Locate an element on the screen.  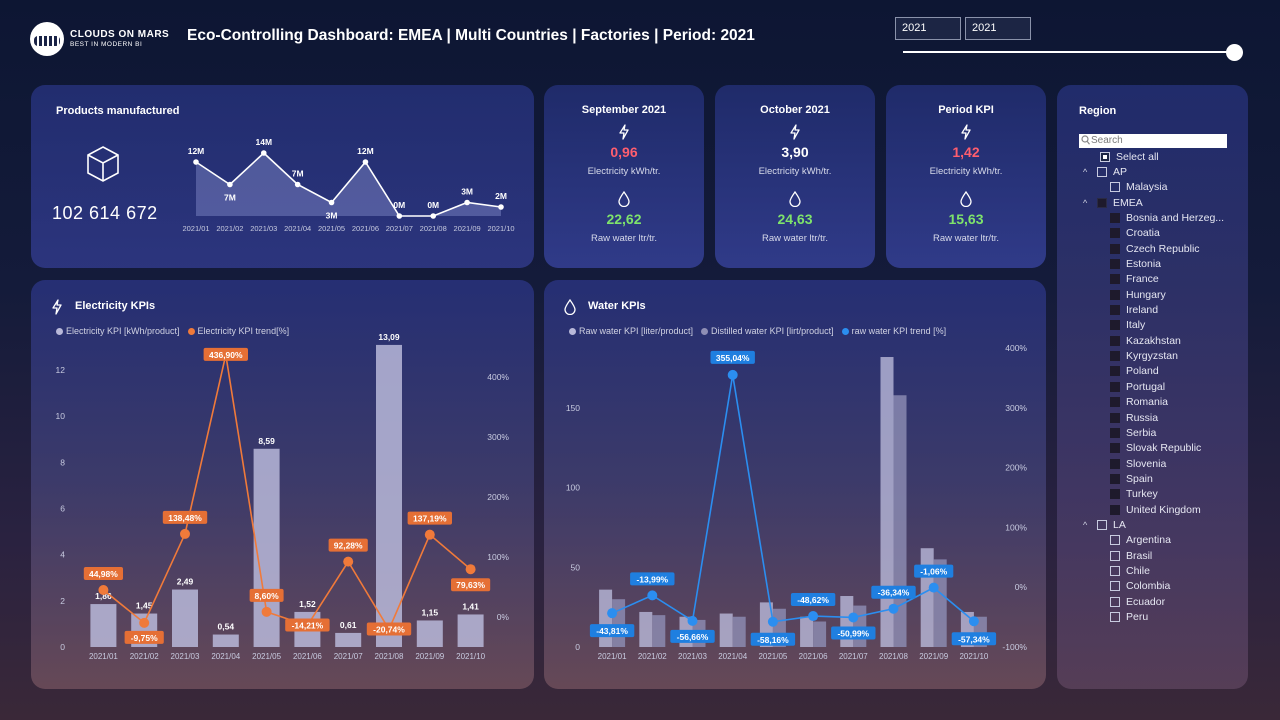
region-item-label: Romania is located at coordinates (1147, 402).